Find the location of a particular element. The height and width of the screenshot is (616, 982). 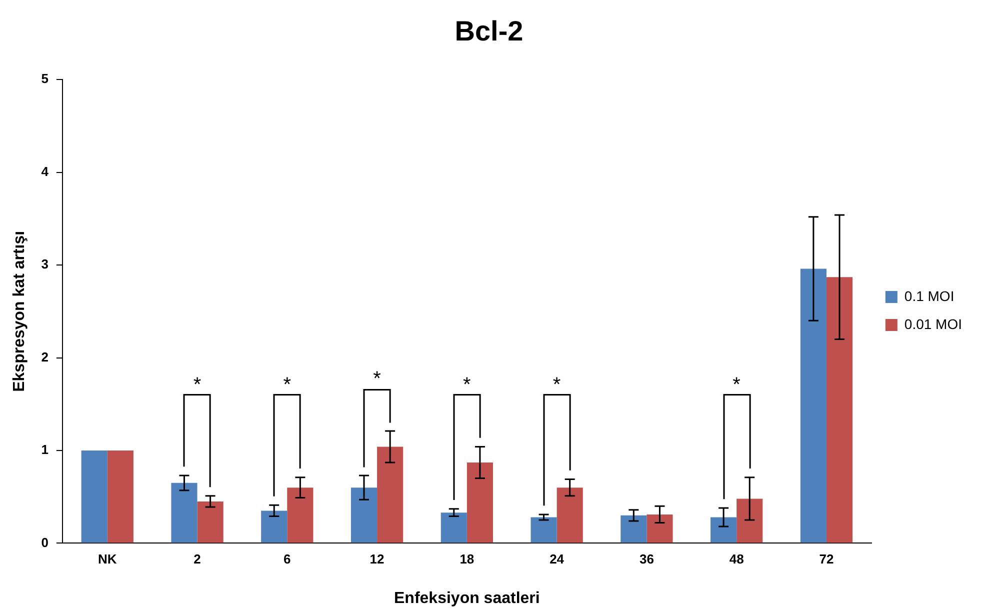

x-tick-label: 72 is located at coordinates (826, 559).